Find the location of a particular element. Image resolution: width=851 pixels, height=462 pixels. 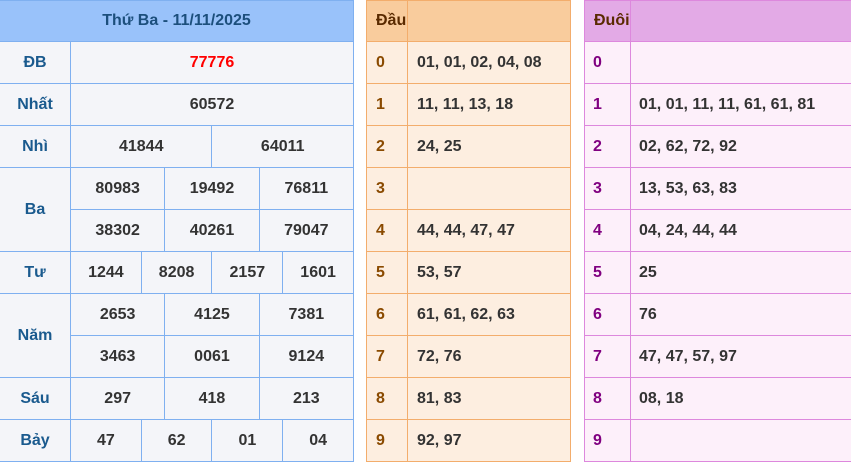

prize-label: Ba is located at coordinates (35, 209).